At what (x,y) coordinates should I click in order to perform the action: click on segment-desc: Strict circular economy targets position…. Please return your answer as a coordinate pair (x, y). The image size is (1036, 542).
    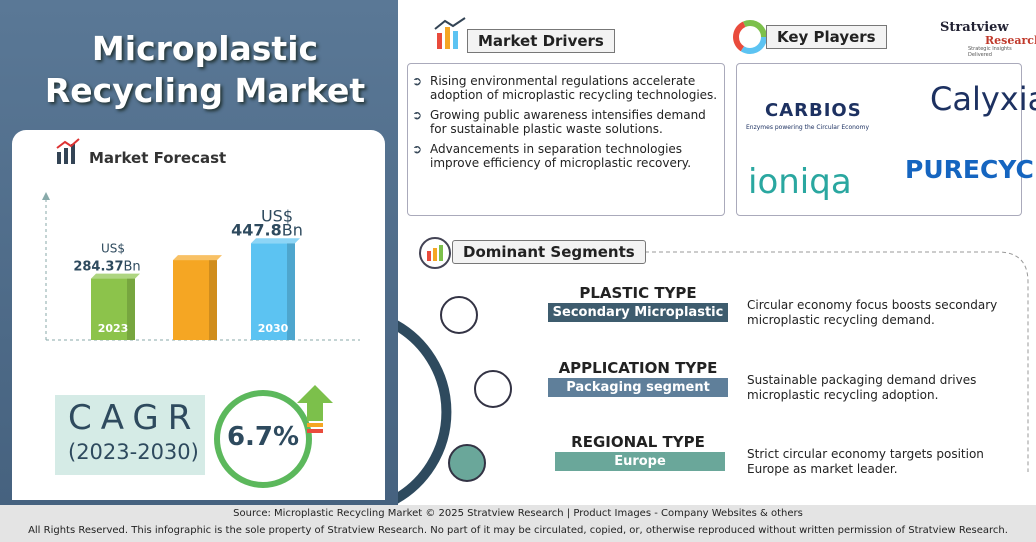
    Looking at the image, I should click on (865, 461).